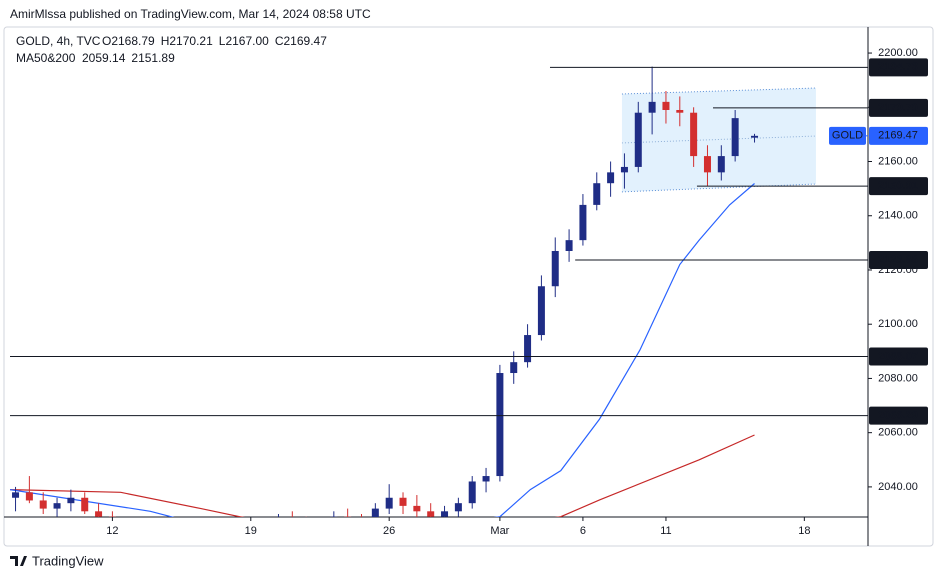 This screenshot has height=584, width=939. What do you see at coordinates (898, 108) in the screenshot?
I see `level-label: 2179.79` at bounding box center [898, 108].